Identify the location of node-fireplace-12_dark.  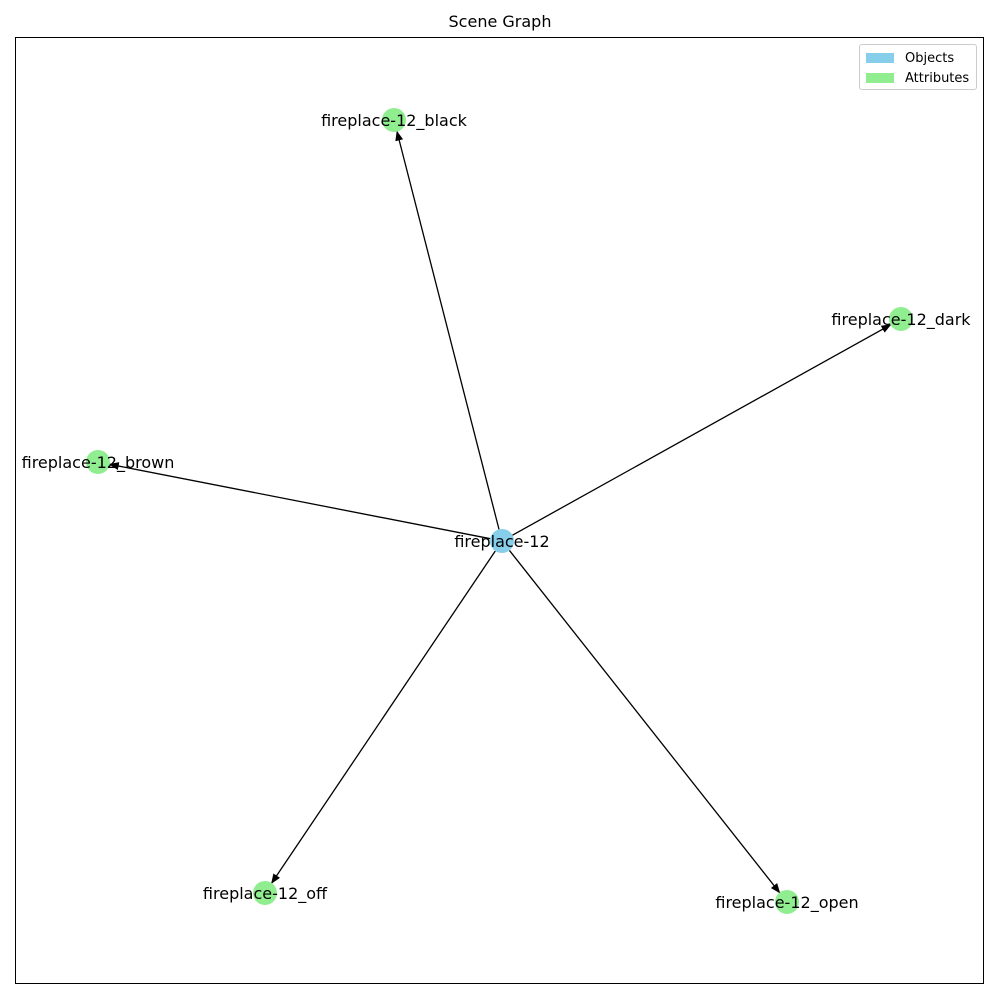
(901, 319).